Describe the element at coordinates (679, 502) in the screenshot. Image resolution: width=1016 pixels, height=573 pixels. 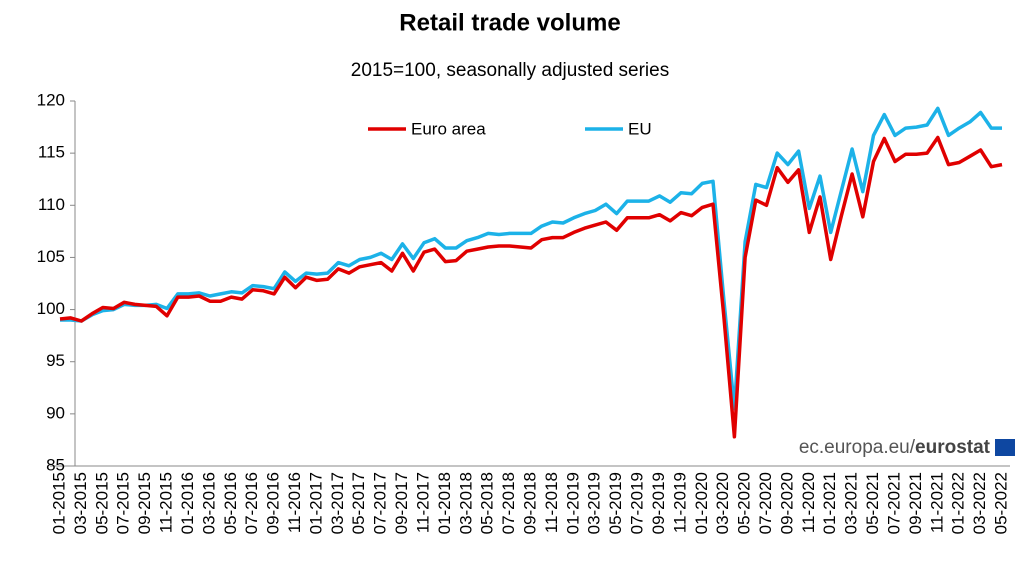
I see `x-tick-label: 11-2019` at that location.